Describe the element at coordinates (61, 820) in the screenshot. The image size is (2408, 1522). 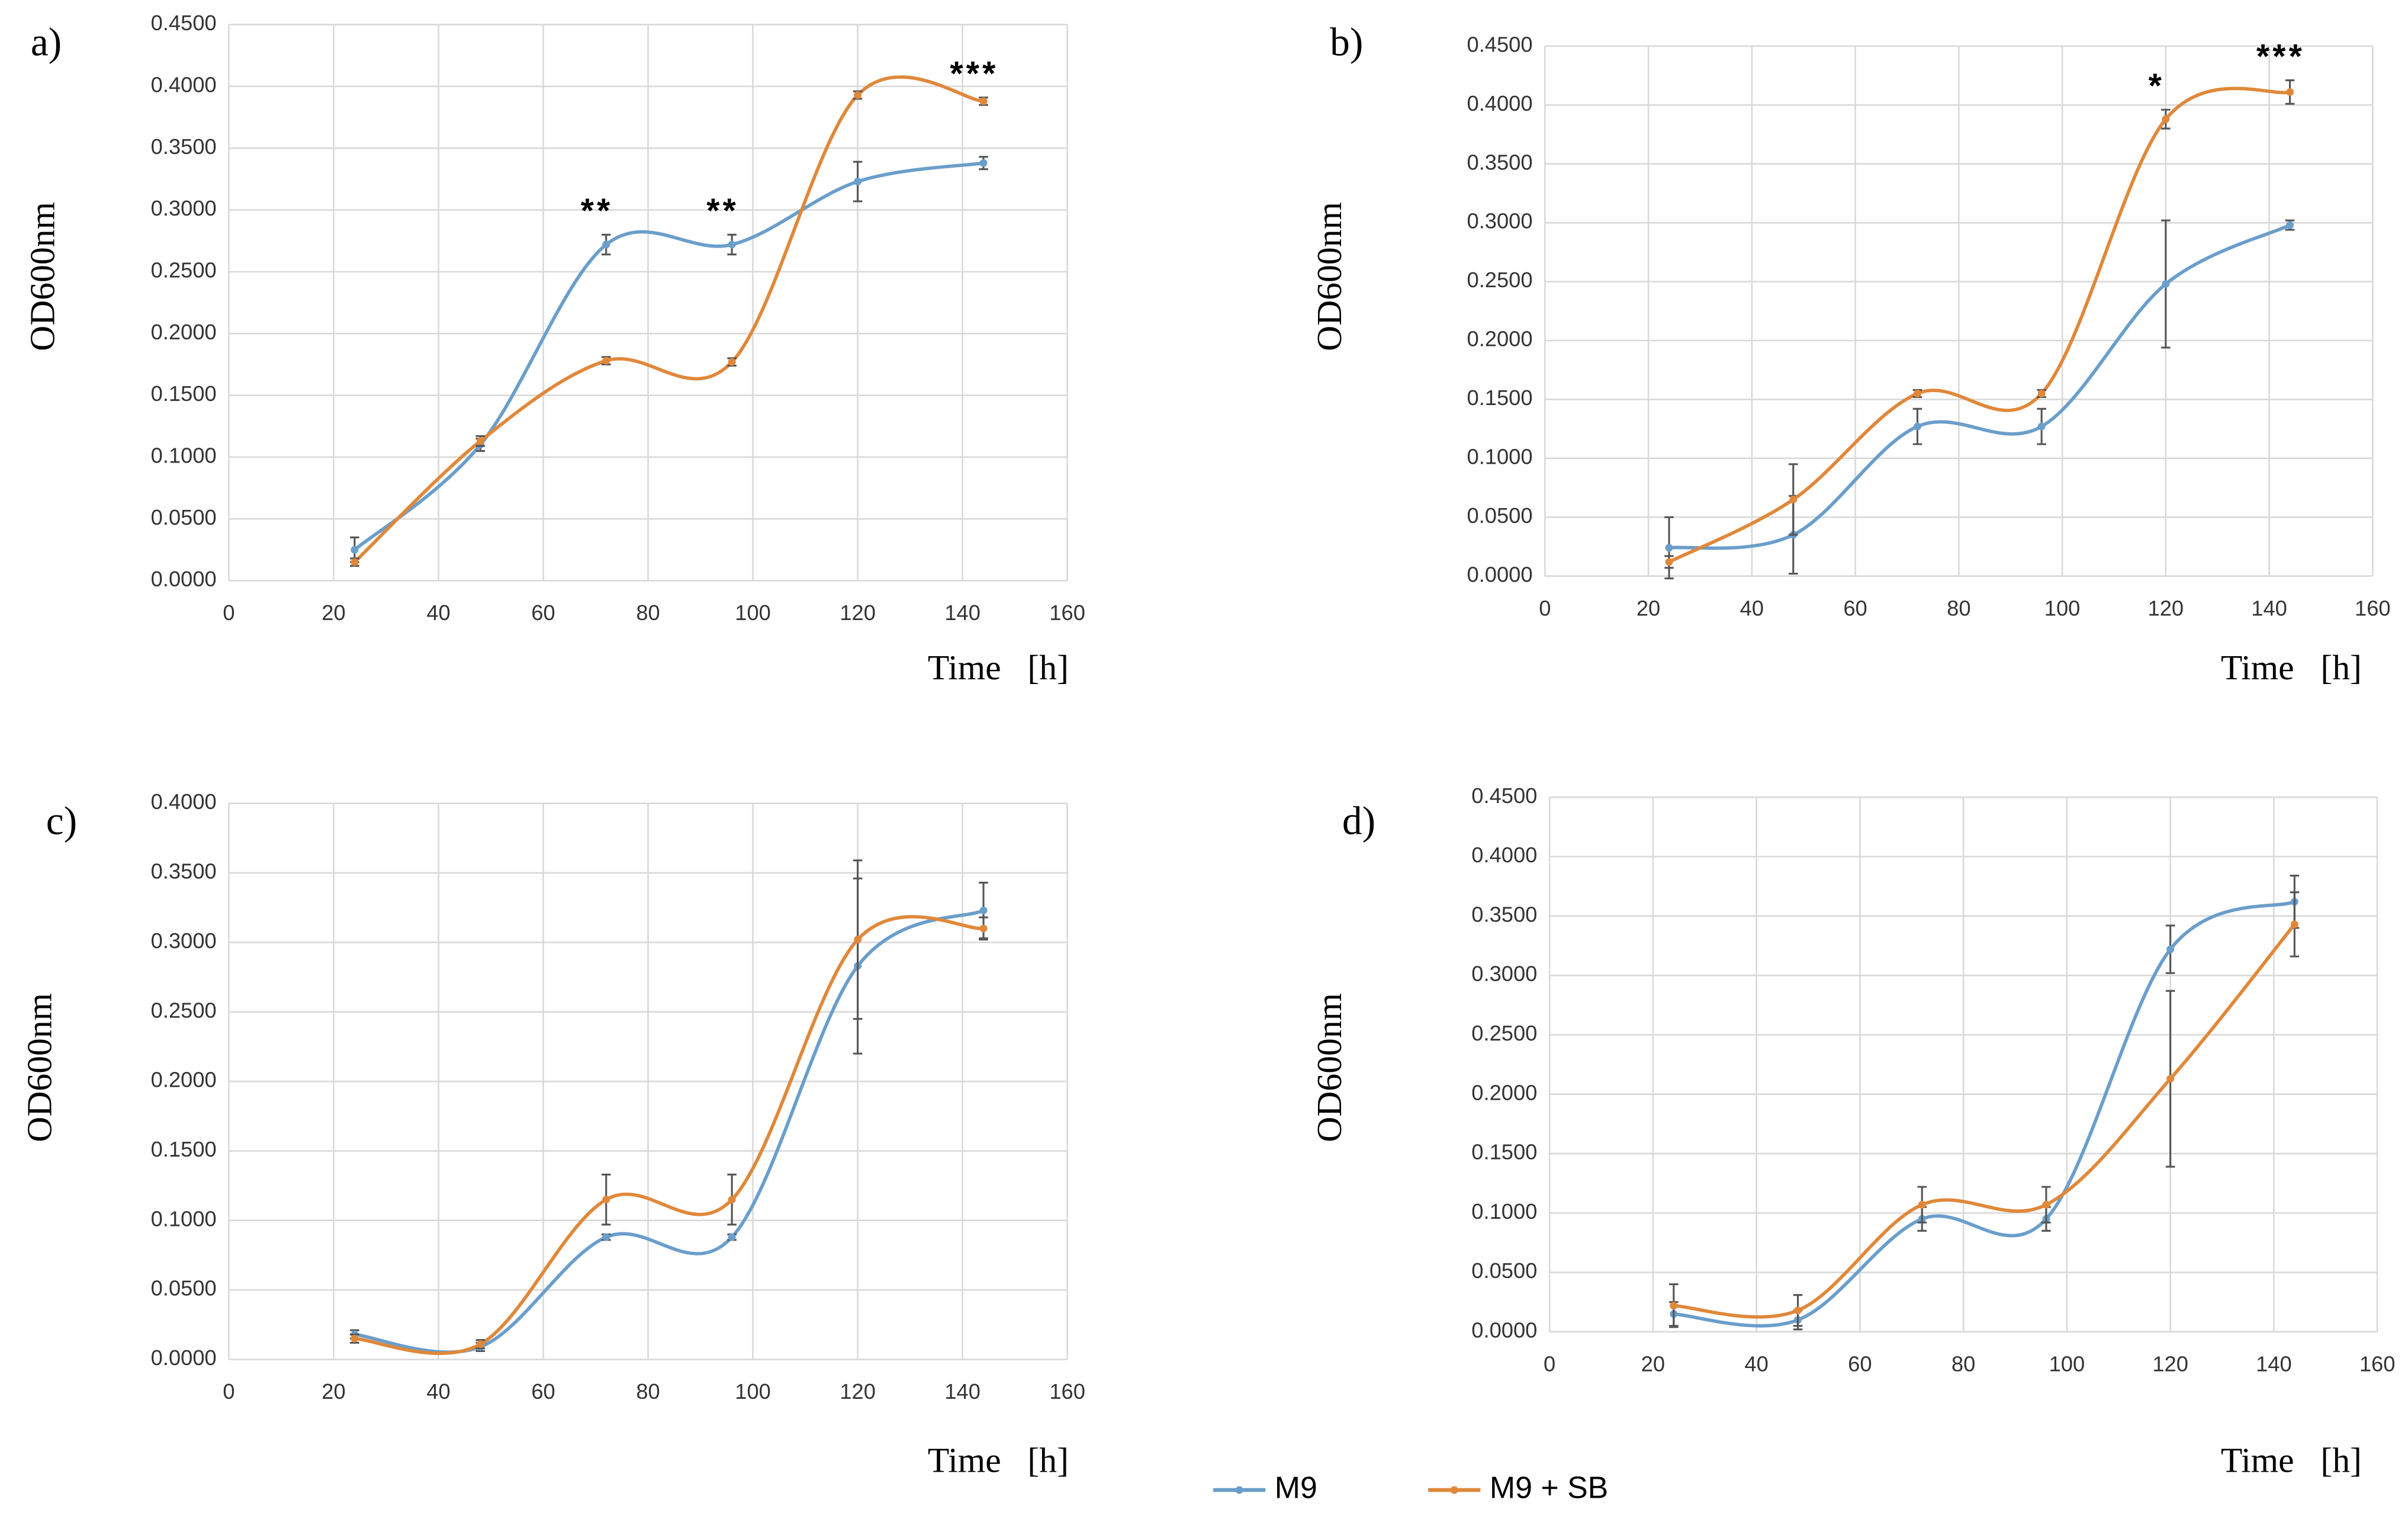
I see `panel-label: c)` at that location.